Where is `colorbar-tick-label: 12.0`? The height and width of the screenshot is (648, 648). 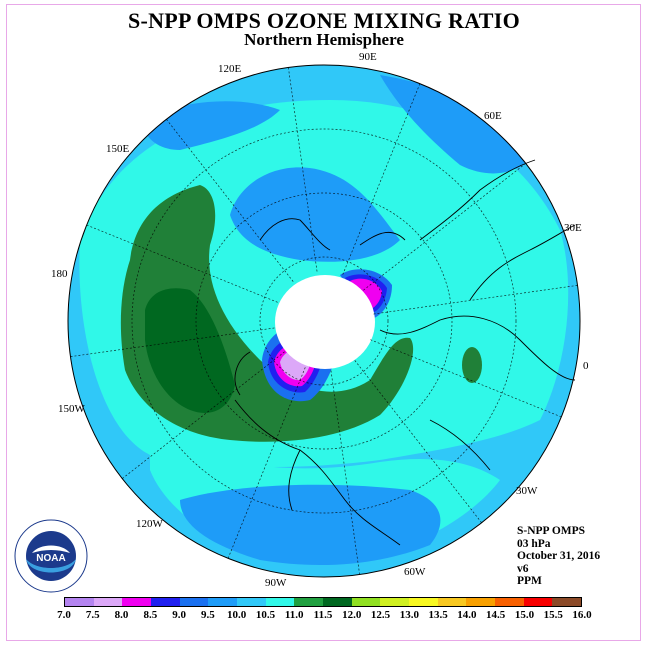 colorbar-tick-label: 12.0 is located at coordinates (352, 615).